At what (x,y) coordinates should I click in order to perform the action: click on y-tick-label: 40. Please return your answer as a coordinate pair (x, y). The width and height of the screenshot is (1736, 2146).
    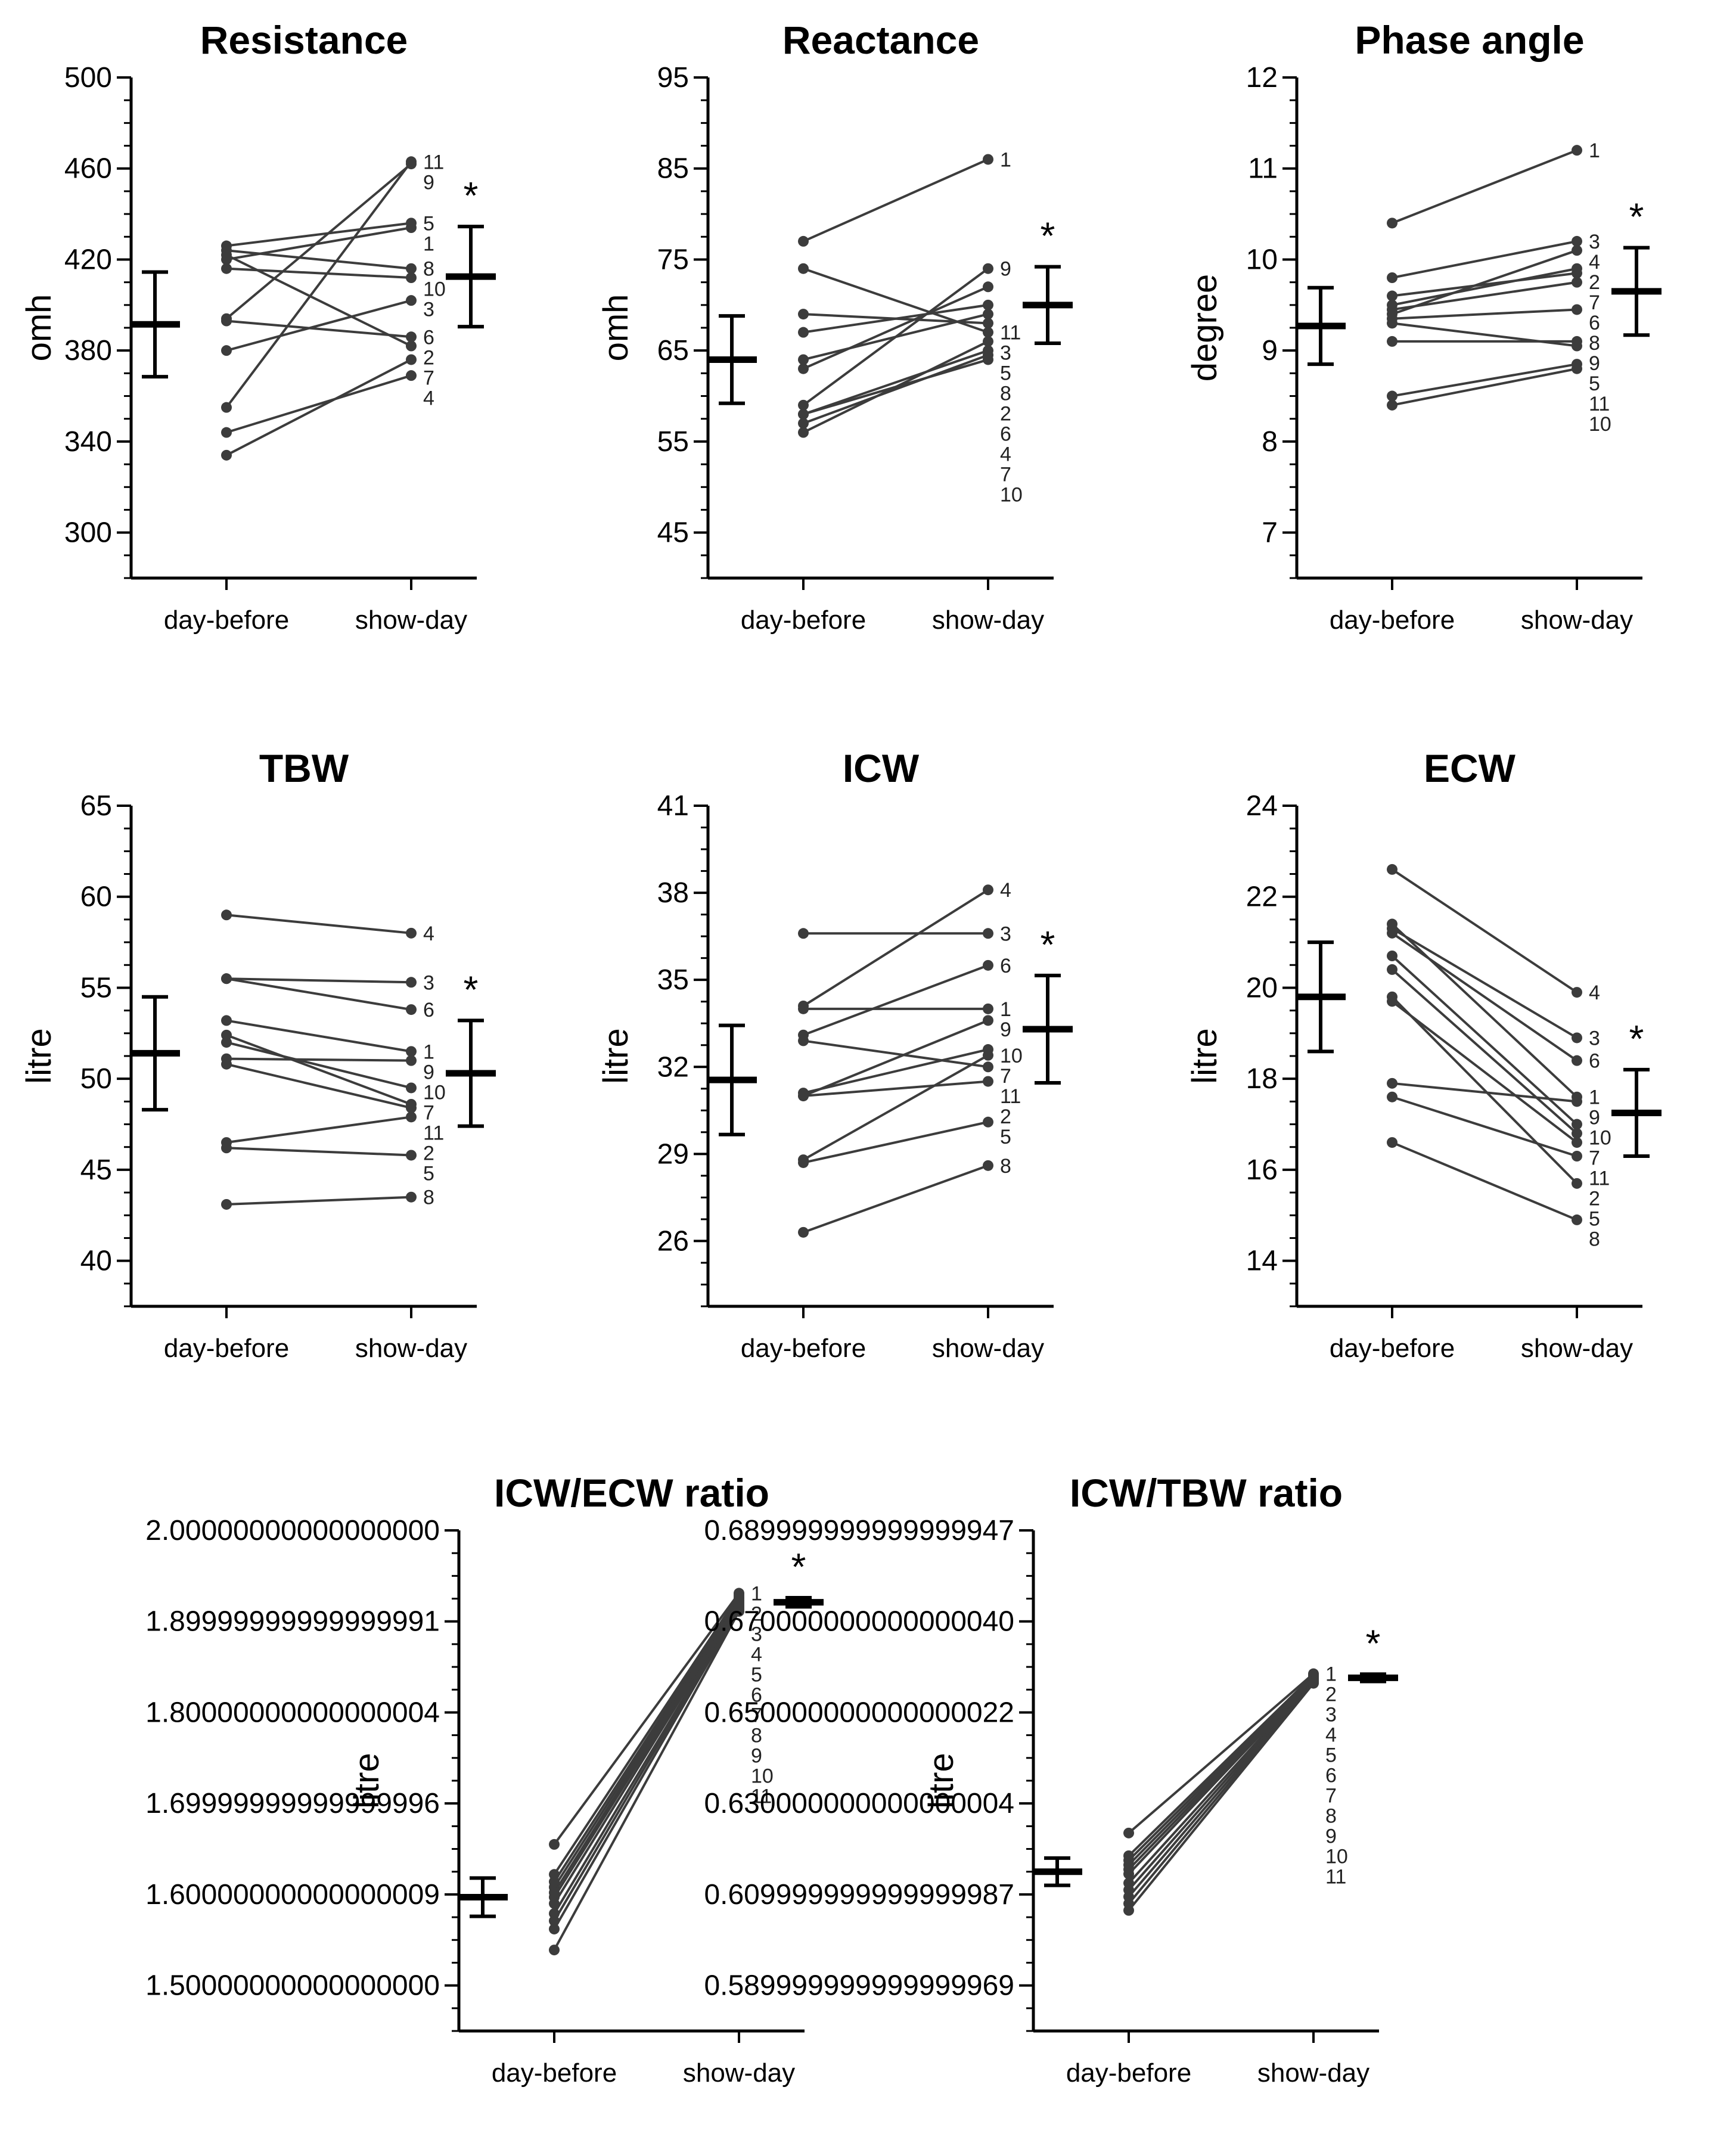
    Looking at the image, I should click on (96, 1262).